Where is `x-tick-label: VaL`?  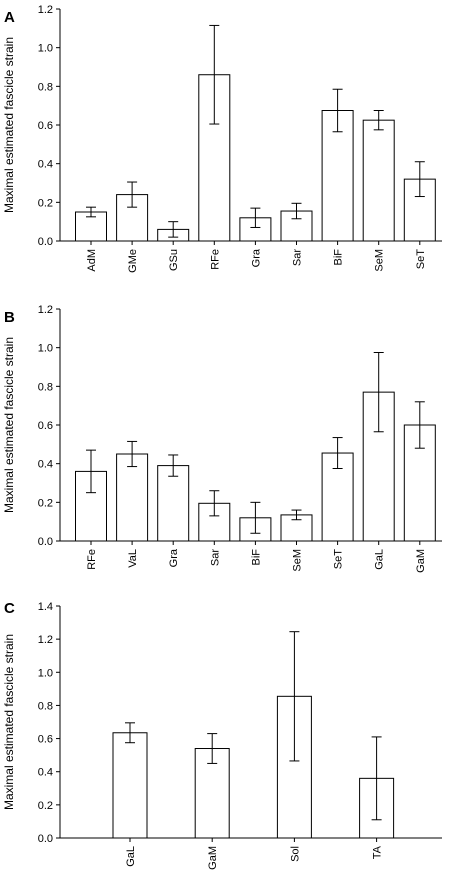 x-tick-label: VaL is located at coordinates (133, 558).